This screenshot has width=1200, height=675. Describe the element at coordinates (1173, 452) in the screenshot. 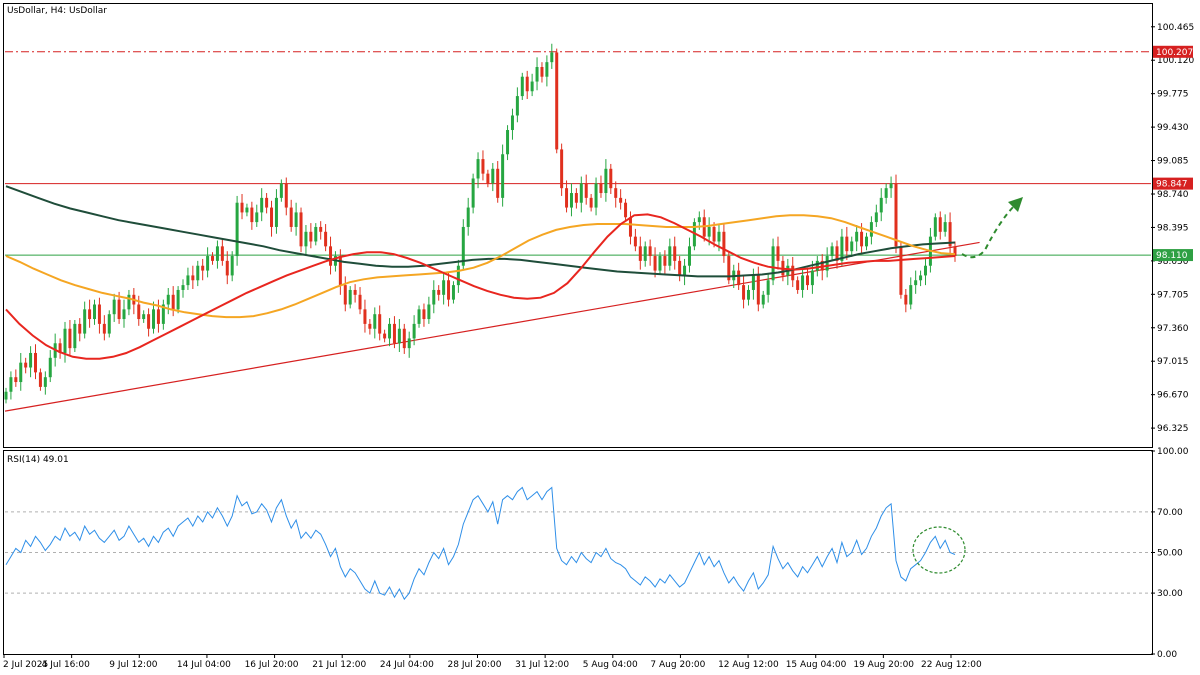

I see `rsi-tick-label: 100.00` at that location.